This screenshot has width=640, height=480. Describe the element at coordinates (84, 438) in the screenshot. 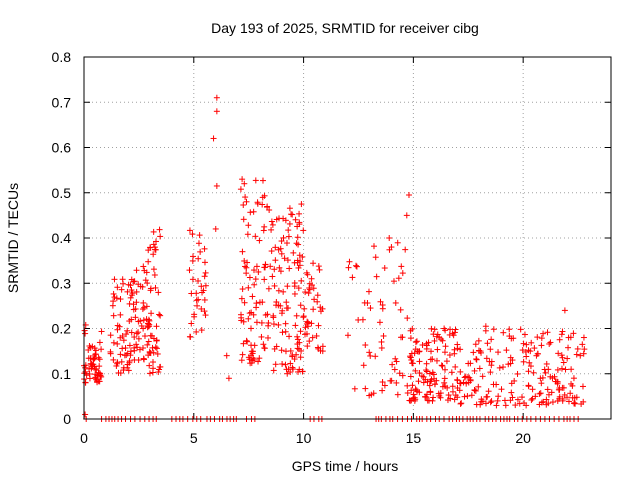

I see `x-tick-label: 0` at that location.